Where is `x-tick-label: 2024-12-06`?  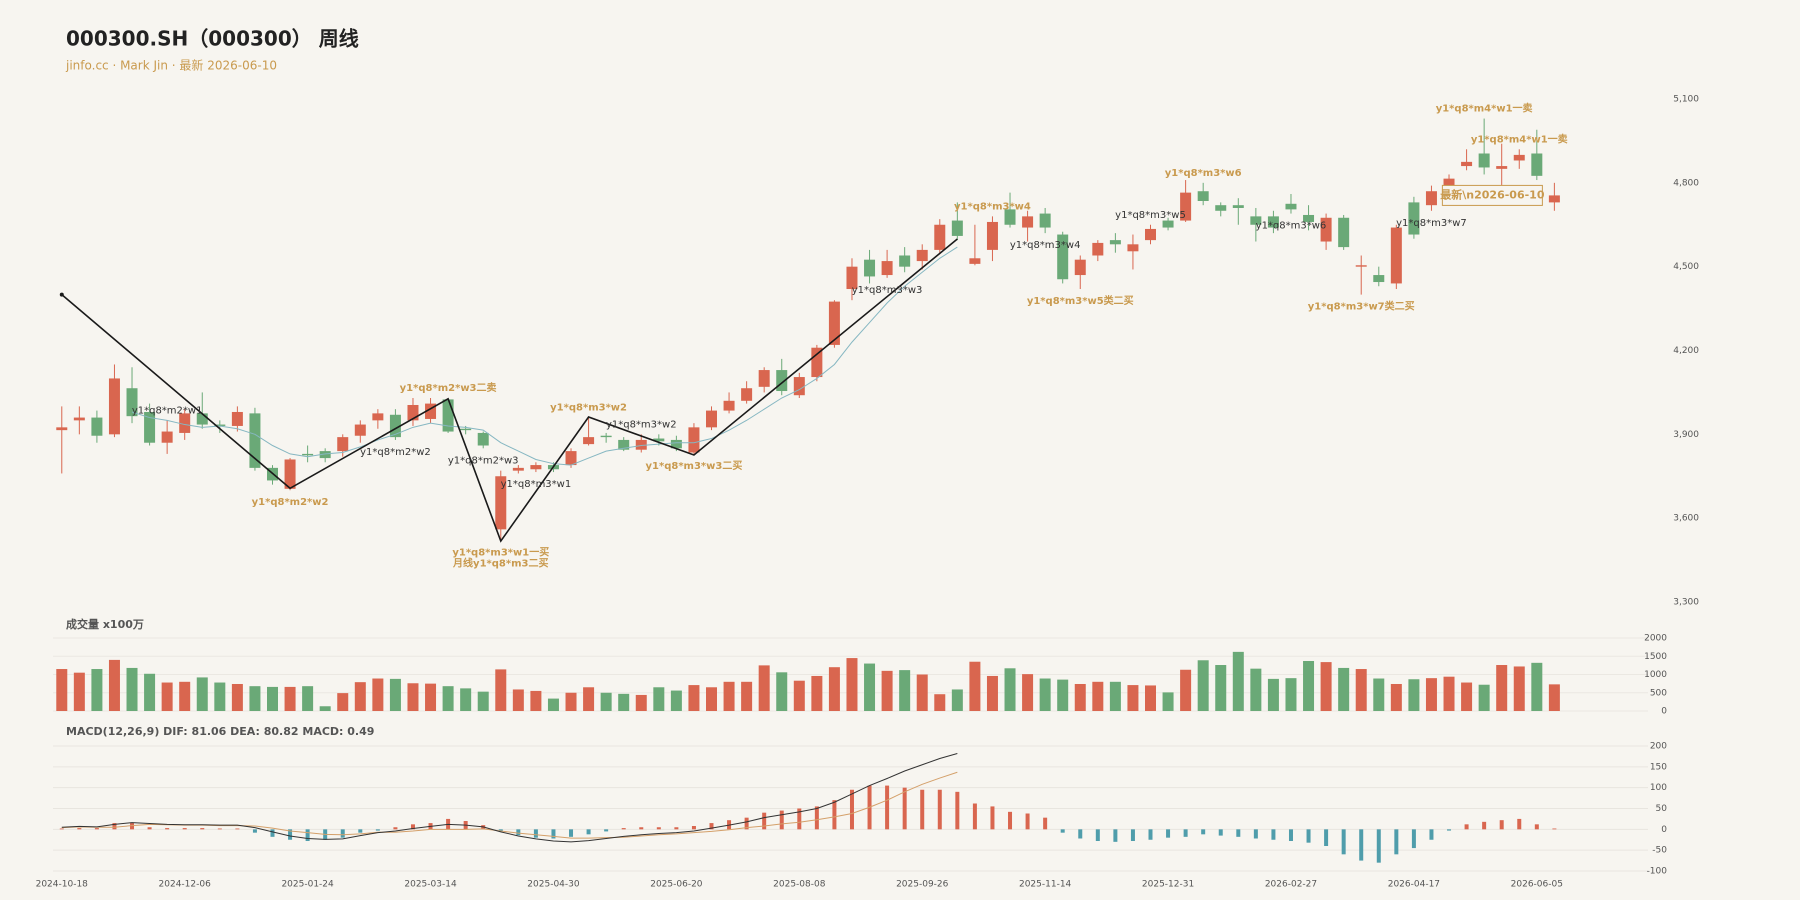 x-tick-label: 2024-12-06 is located at coordinates (185, 885).